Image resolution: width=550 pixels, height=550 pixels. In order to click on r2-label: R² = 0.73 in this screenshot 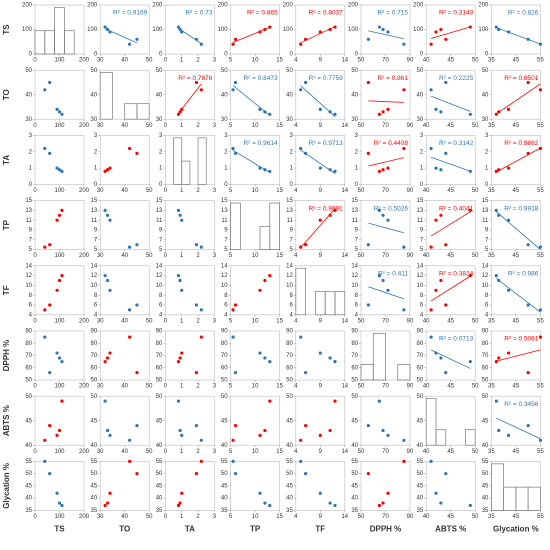, I will do `click(198, 13)`.